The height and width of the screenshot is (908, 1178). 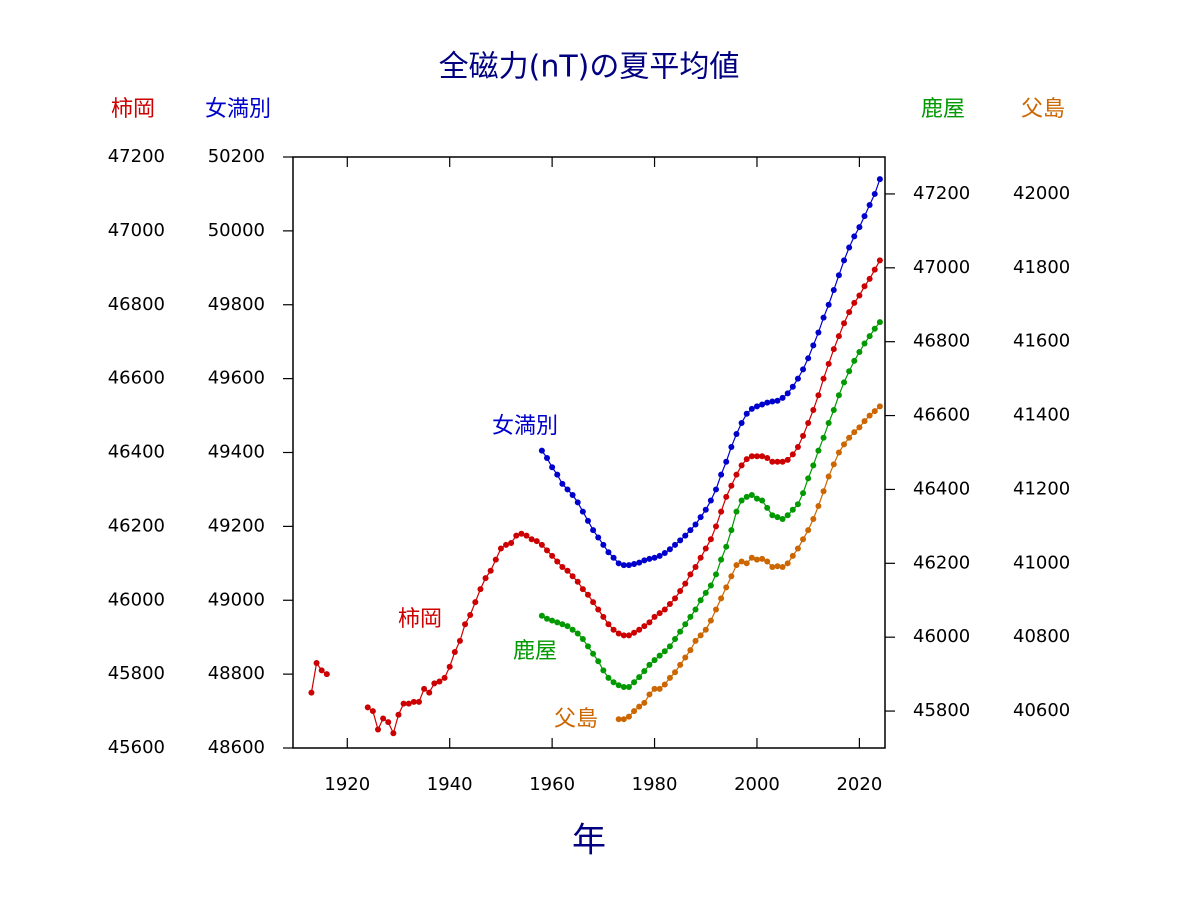 What do you see at coordinates (535, 651) in the screenshot?
I see `series-annotation: 鹿屋` at bounding box center [535, 651].